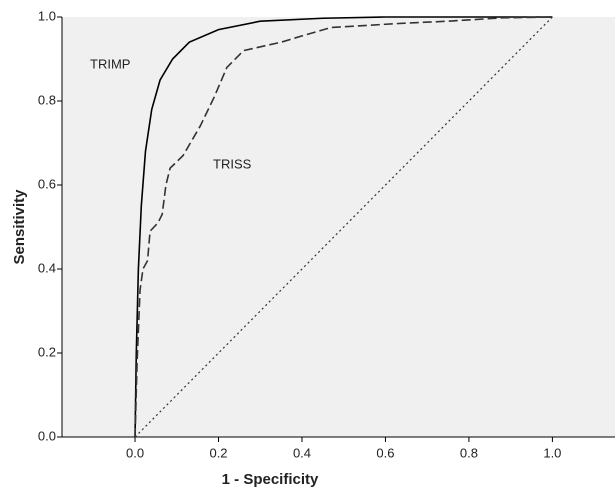 The width and height of the screenshot is (615, 498). What do you see at coordinates (47, 351) in the screenshot?
I see `y-tick-label: 0.2` at bounding box center [47, 351].